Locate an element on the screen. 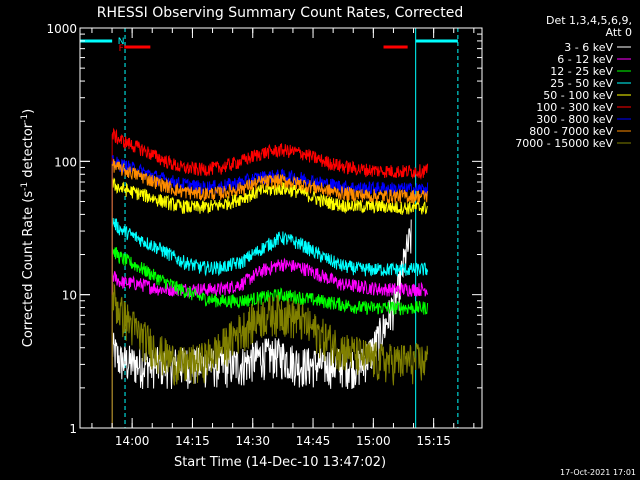  footer-timestamp: 17-Oct-2021 17:01 is located at coordinates (598, 472).